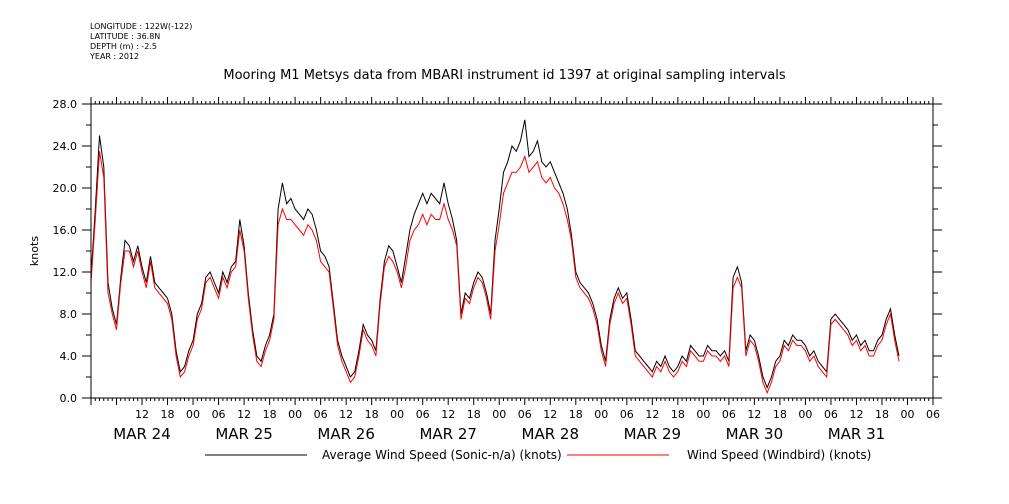 Image resolution: width=1009 pixels, height=504 pixels. I want to click on y-tick-label: 20.0, so click(65, 188).